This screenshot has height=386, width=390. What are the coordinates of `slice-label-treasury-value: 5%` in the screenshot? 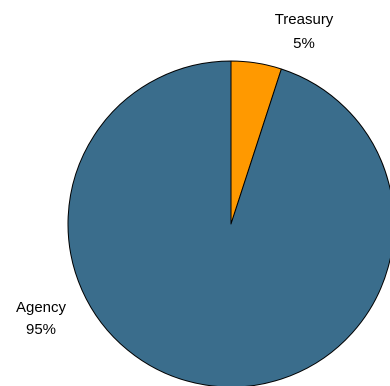 It's located at (304, 43).